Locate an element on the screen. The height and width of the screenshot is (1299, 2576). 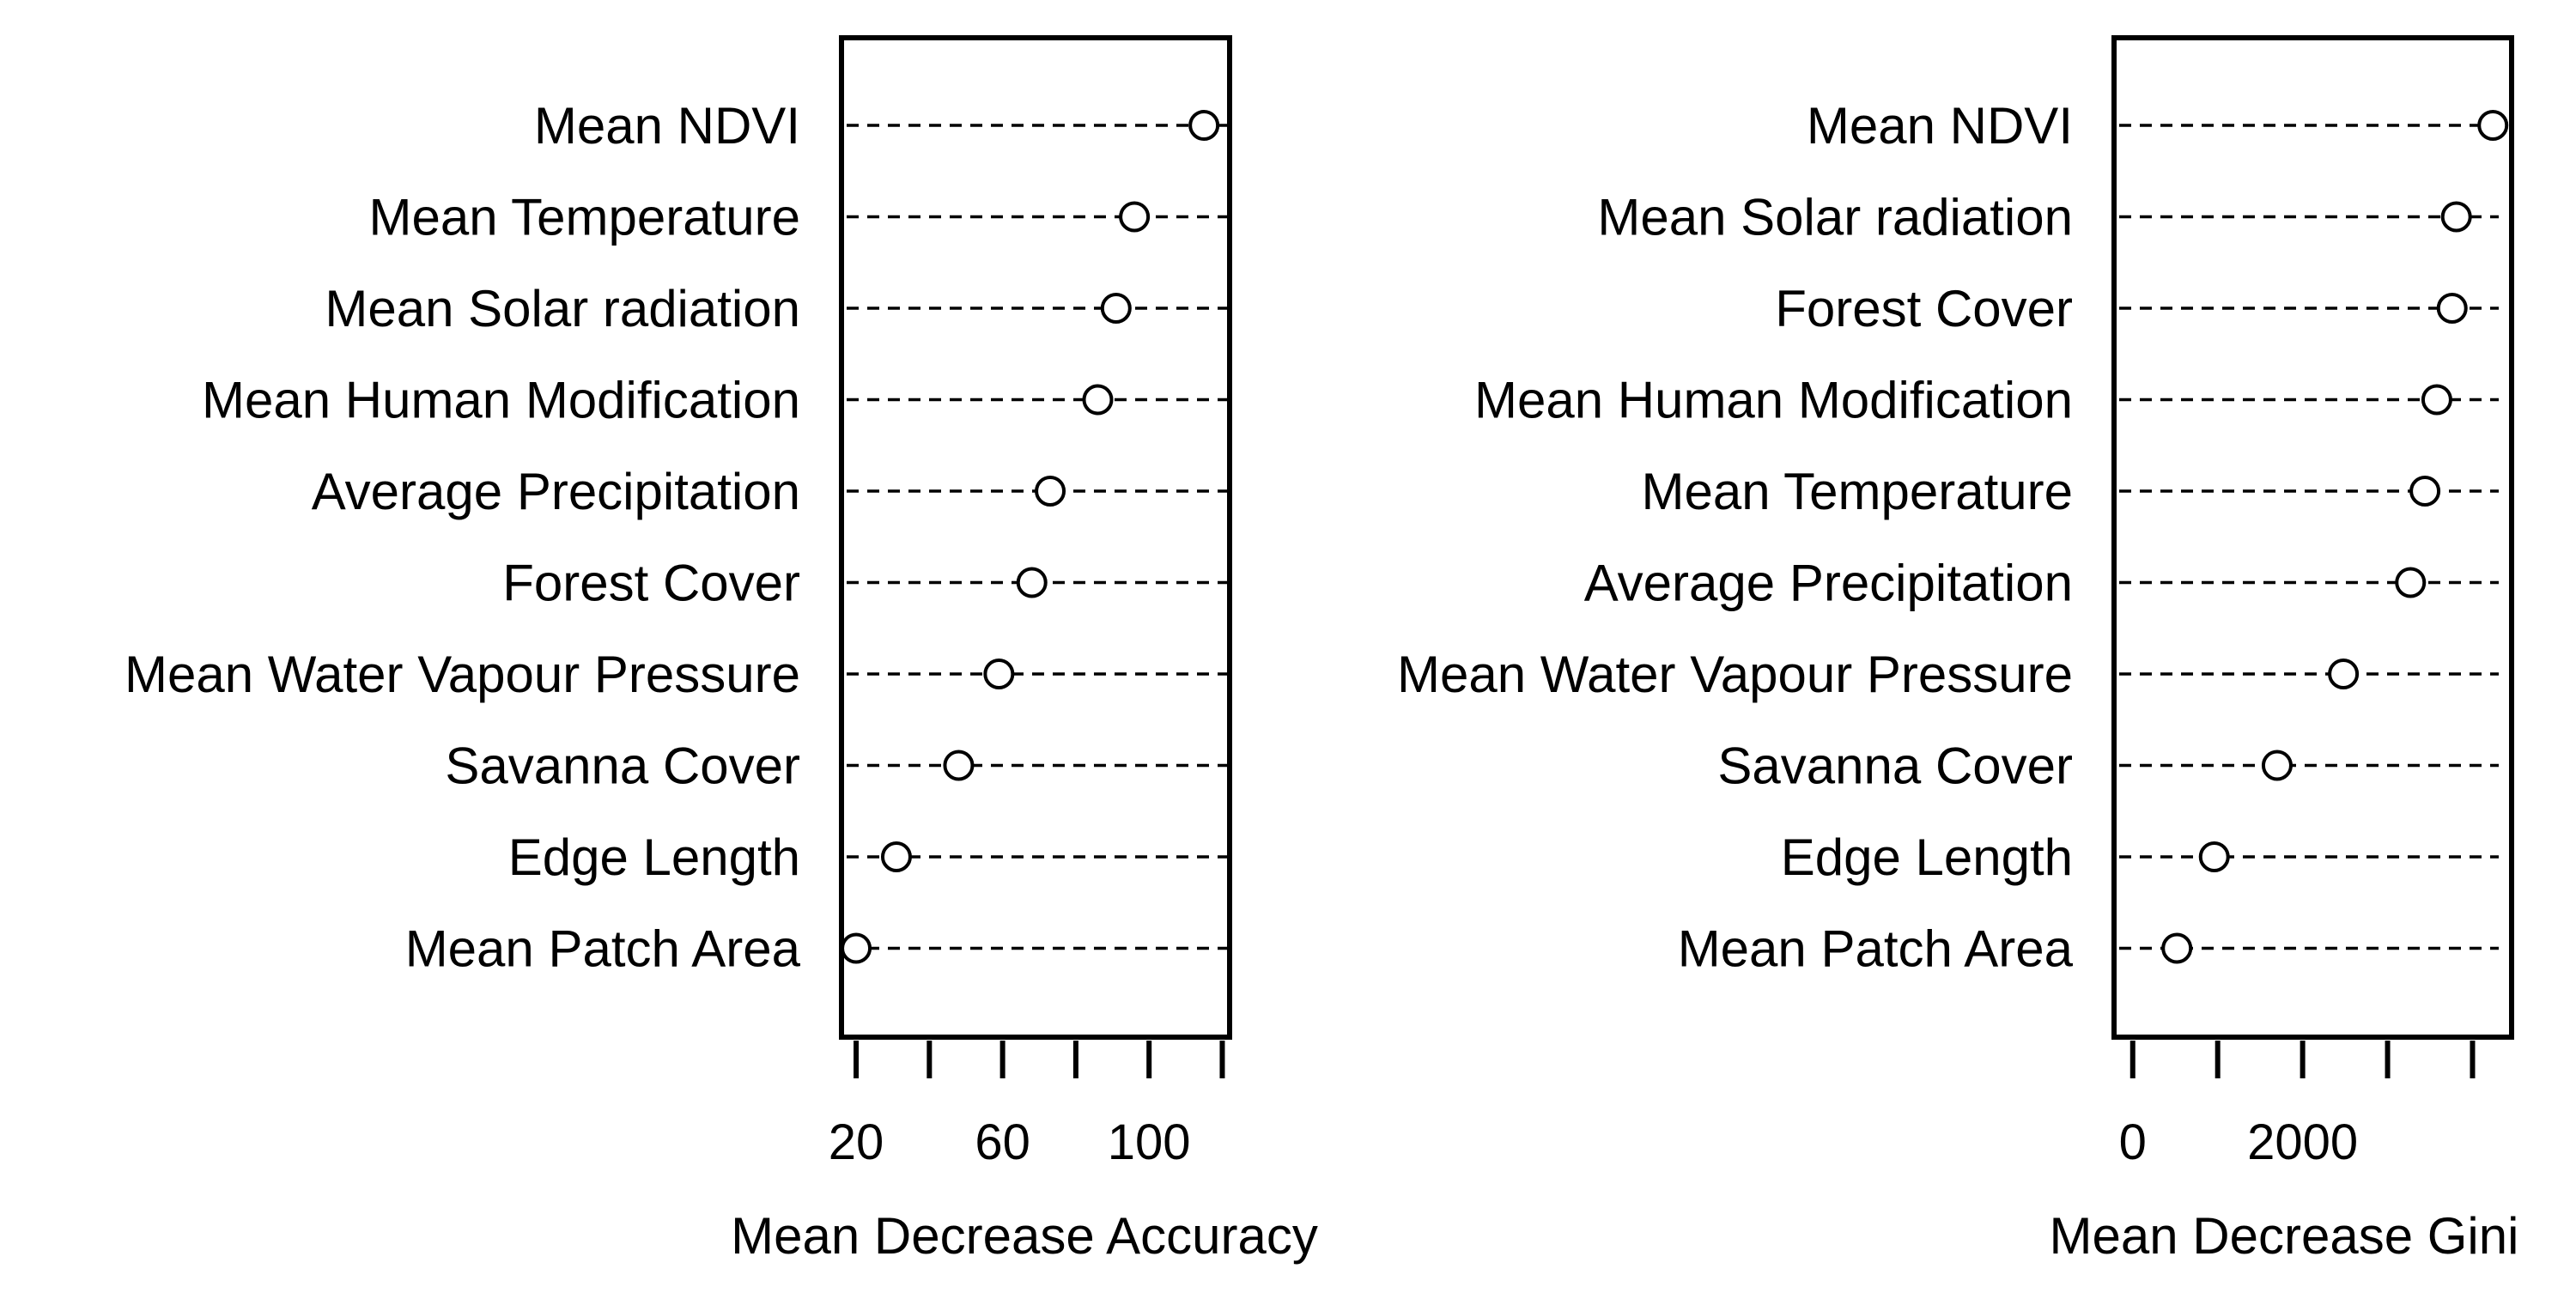
x-tick-label: 2000 is located at coordinates (2302, 1142).